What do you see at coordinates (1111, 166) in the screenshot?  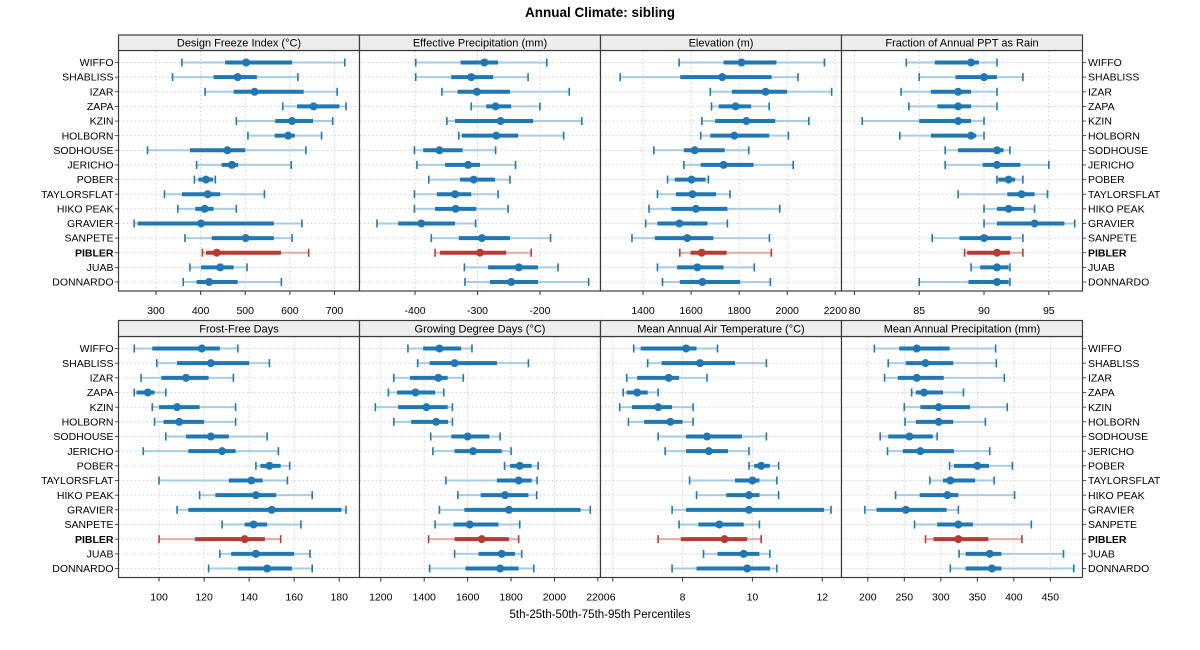 I see `station-label-right: JERICHO` at bounding box center [1111, 166].